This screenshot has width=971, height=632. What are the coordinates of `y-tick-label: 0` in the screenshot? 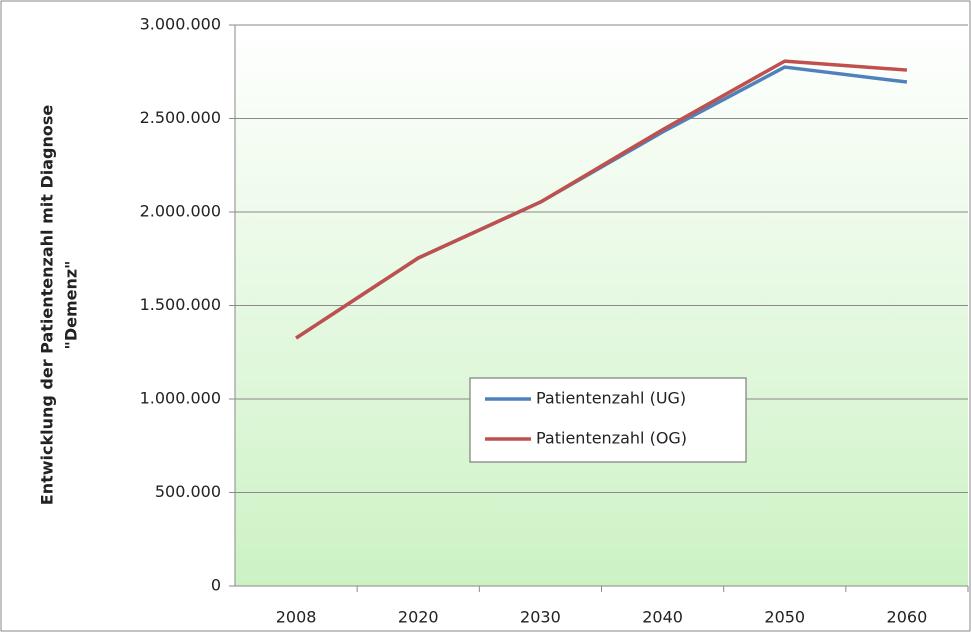 It's located at (216, 585).